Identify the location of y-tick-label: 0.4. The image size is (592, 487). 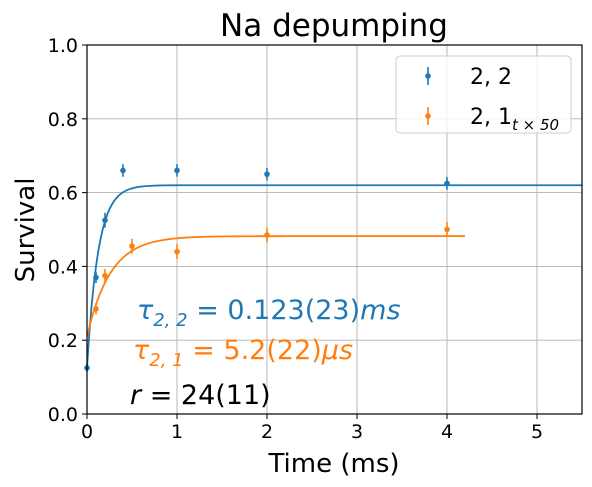
(63, 267).